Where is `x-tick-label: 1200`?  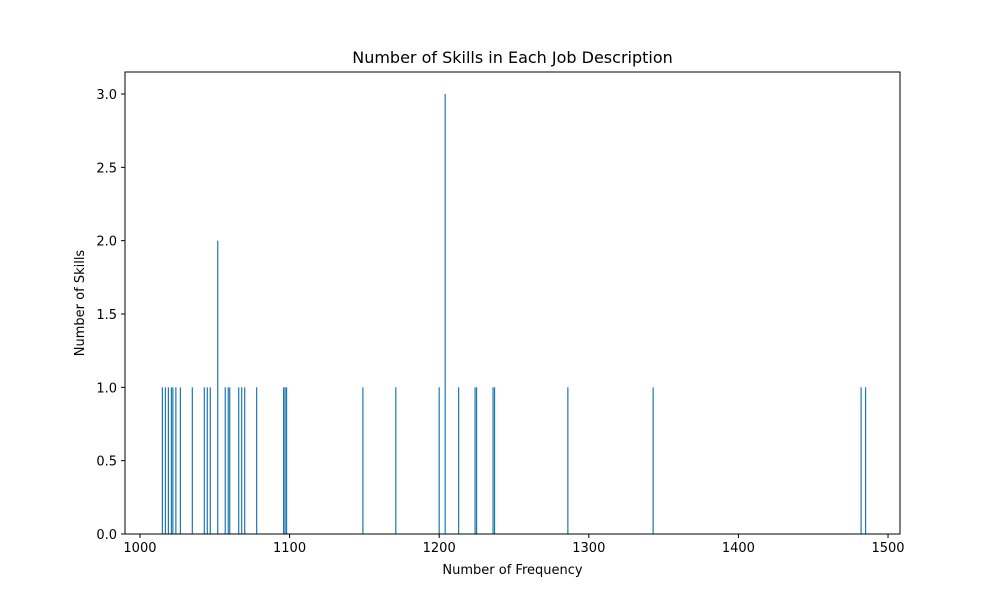
x-tick-label: 1200 is located at coordinates (439, 548).